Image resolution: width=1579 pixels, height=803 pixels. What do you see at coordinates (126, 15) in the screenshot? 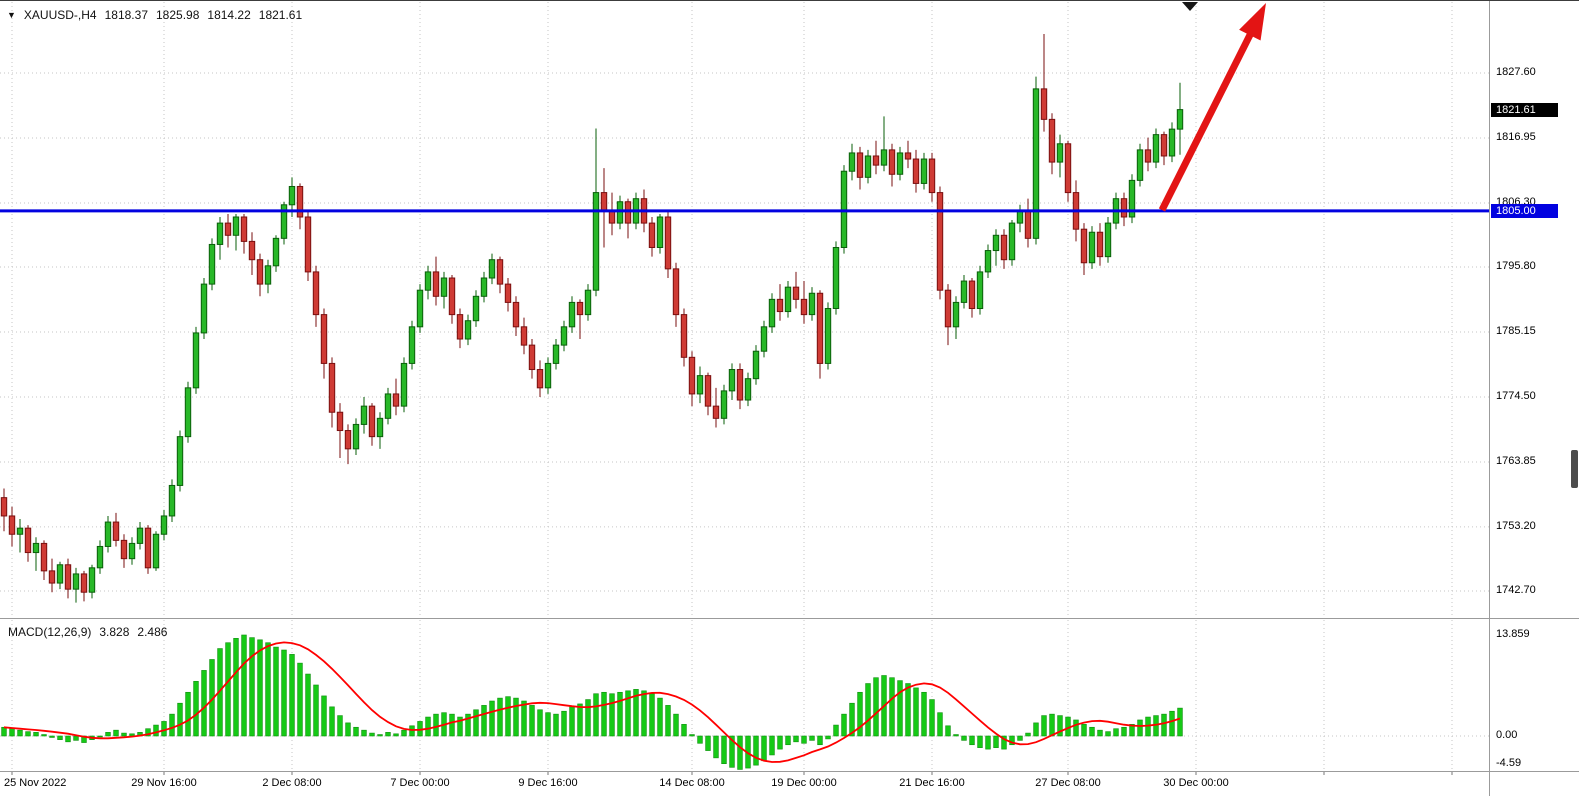
I see `open-value: 1818.37` at bounding box center [126, 15].